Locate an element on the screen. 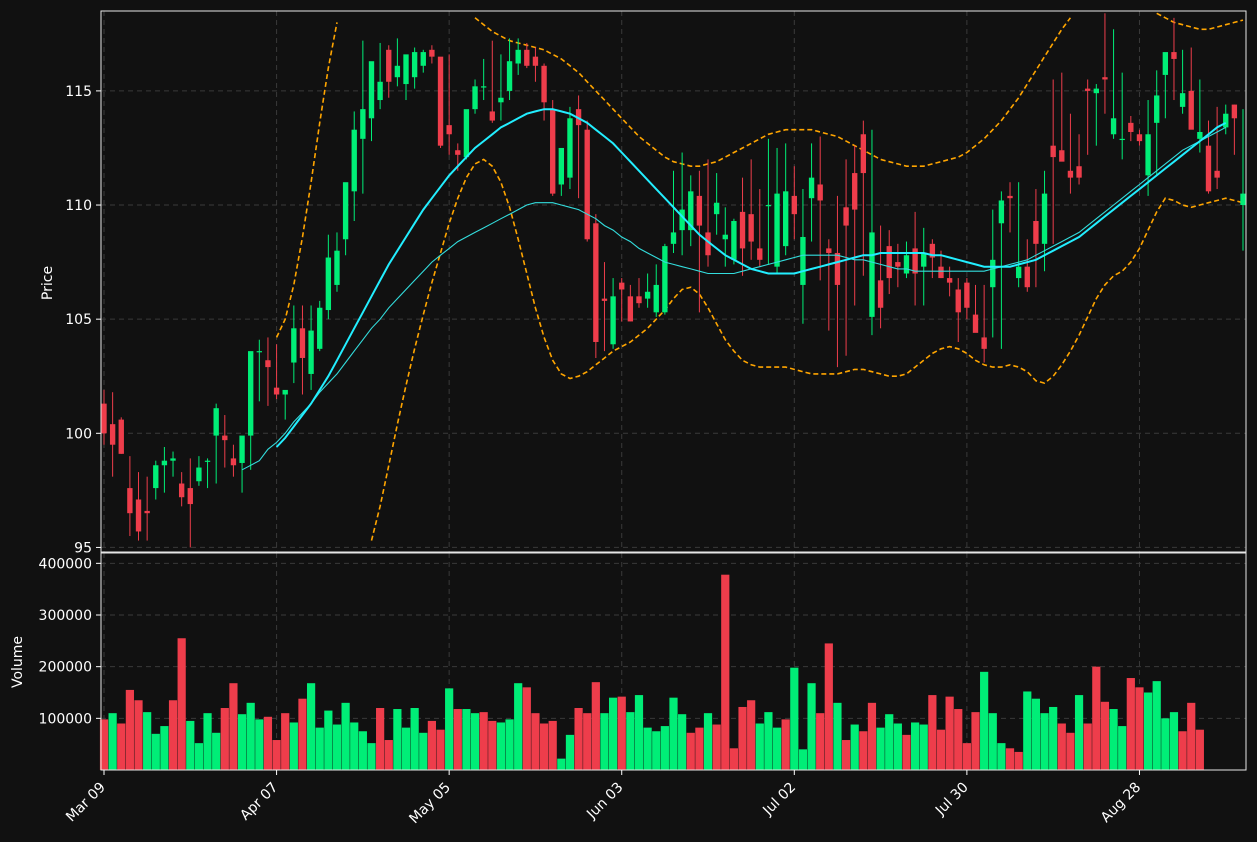  volume-tick-label: 200000 is located at coordinates (65, 668).